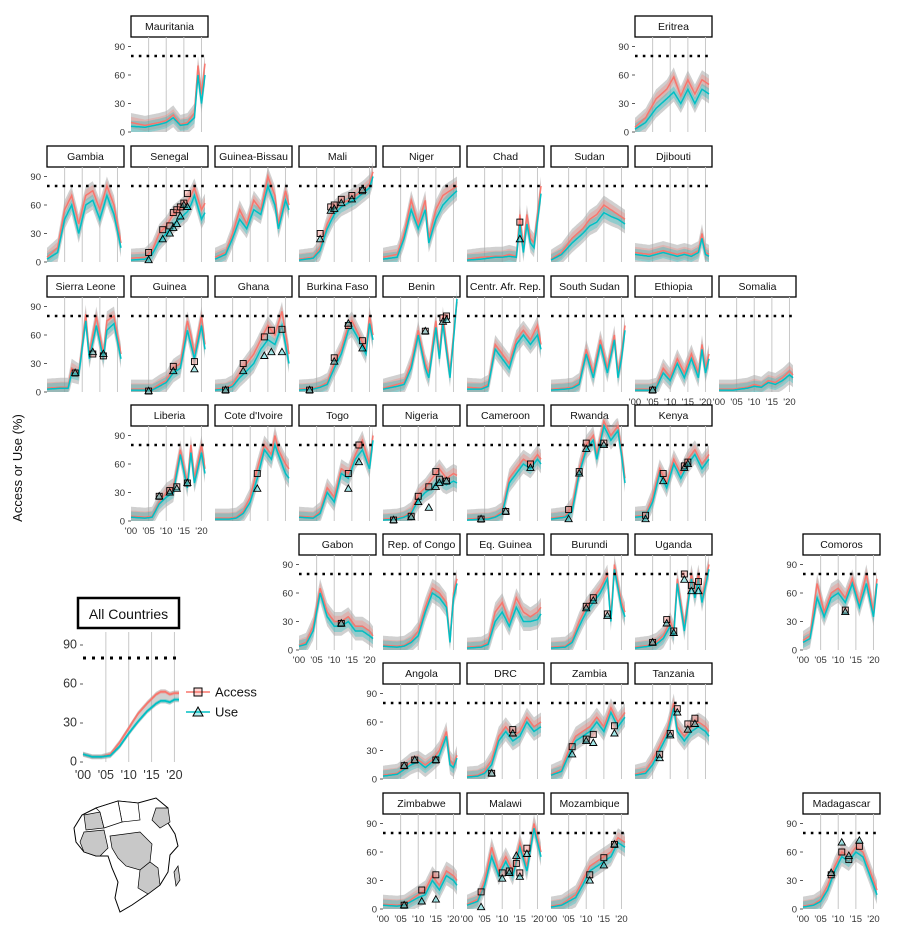  I want to click on strip-label-mozambique: Mozambique, so click(589, 804).